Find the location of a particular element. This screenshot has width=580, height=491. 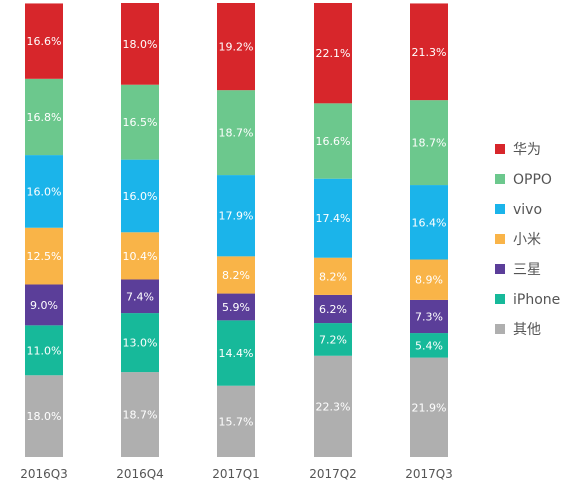

bar-segment-2017Q2-三星 is located at coordinates (333, 309).